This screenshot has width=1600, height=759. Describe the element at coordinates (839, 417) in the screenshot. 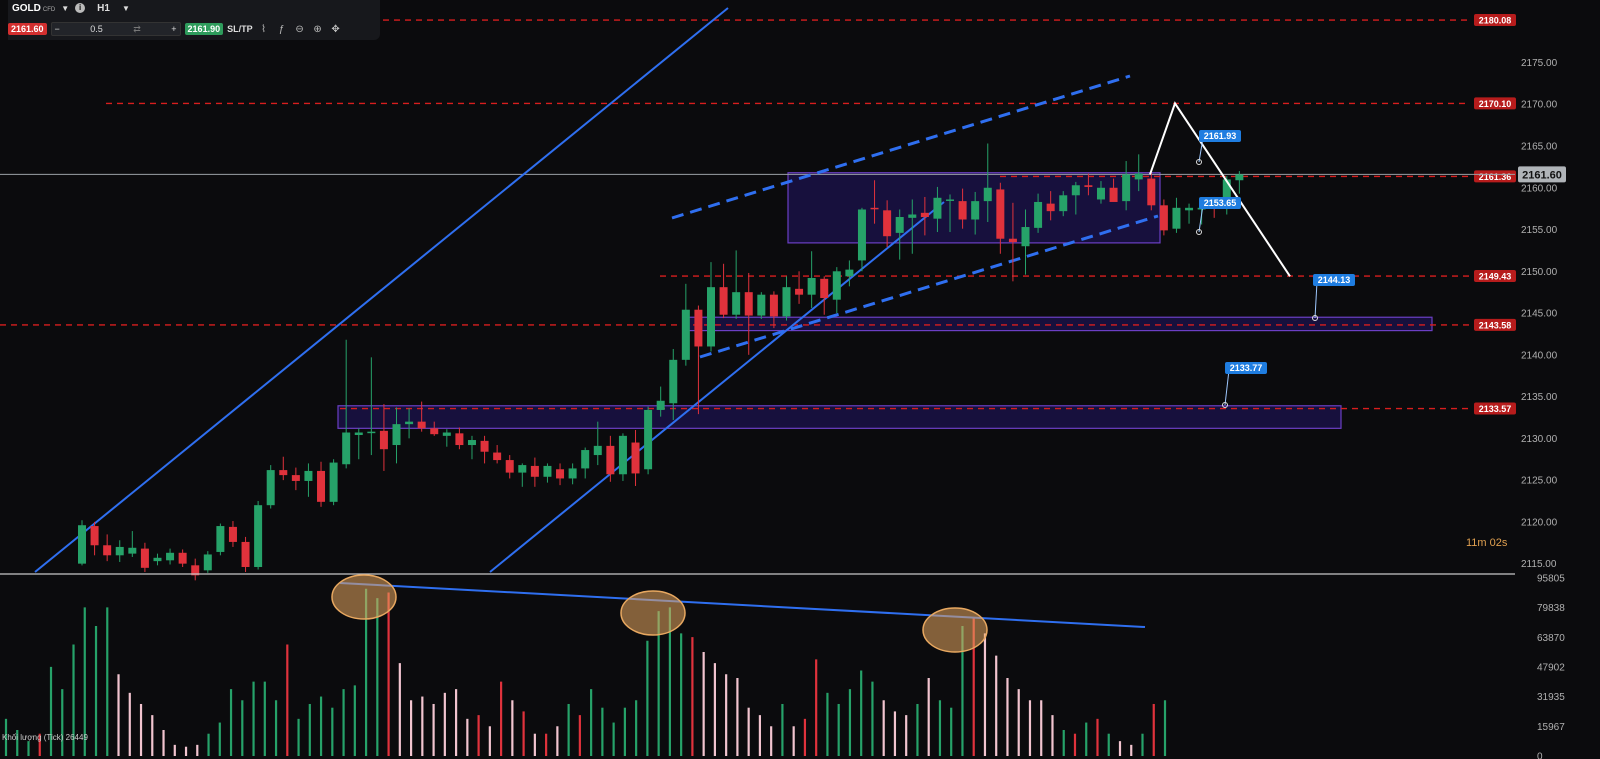

I see `supply-demand-zone` at that location.